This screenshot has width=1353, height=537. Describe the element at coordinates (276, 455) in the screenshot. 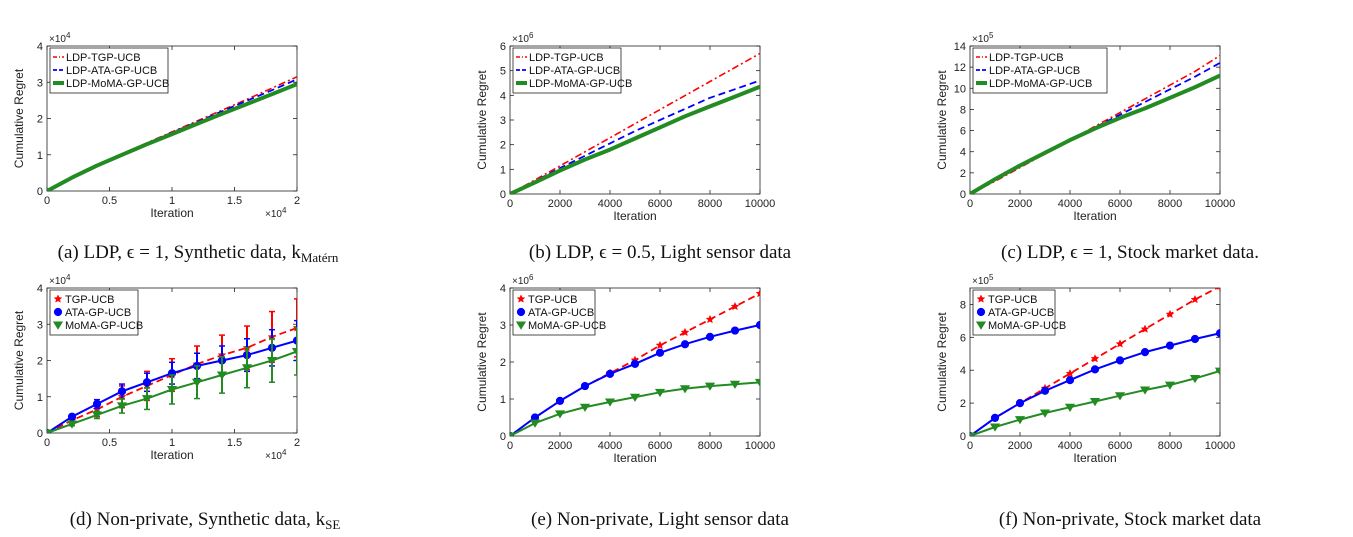

I see `x-exponent-label: ×10⁴` at that location.